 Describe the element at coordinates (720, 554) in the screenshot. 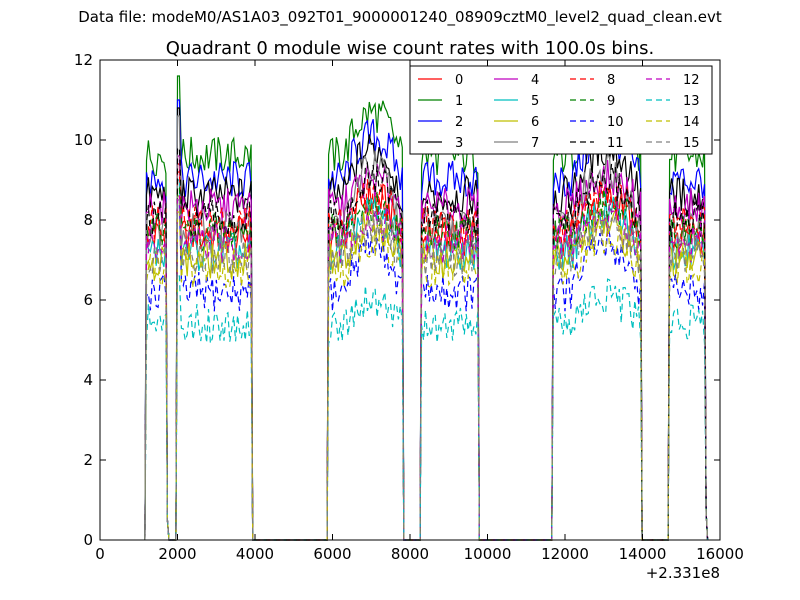

I see `x-tick-label: 16000` at that location.